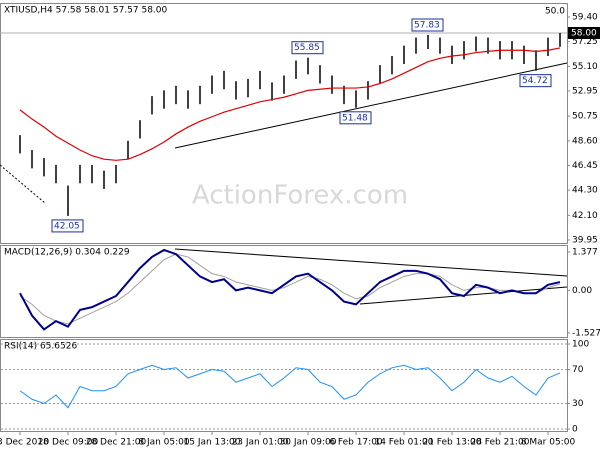  What do you see at coordinates (585, 253) in the screenshot?
I see `y-tick-label: 1.377` at bounding box center [585, 253].